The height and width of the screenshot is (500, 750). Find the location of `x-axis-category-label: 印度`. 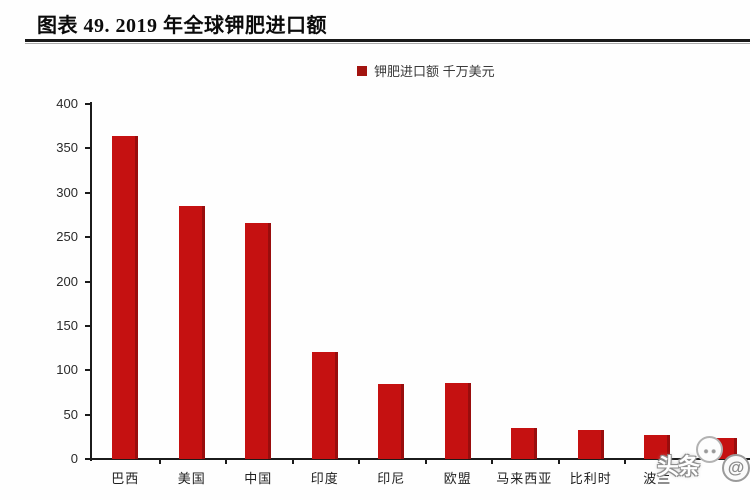

x-axis-category-label: 印度 is located at coordinates (324, 478).